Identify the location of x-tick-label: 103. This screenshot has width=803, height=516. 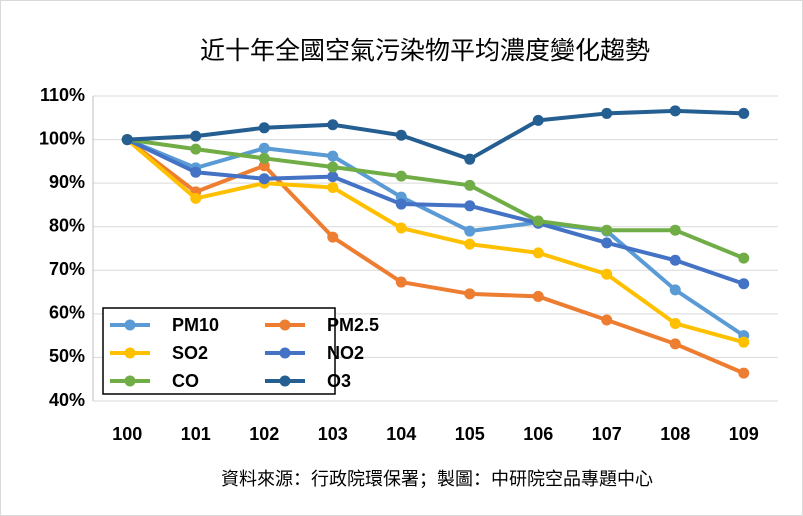
(333, 434).